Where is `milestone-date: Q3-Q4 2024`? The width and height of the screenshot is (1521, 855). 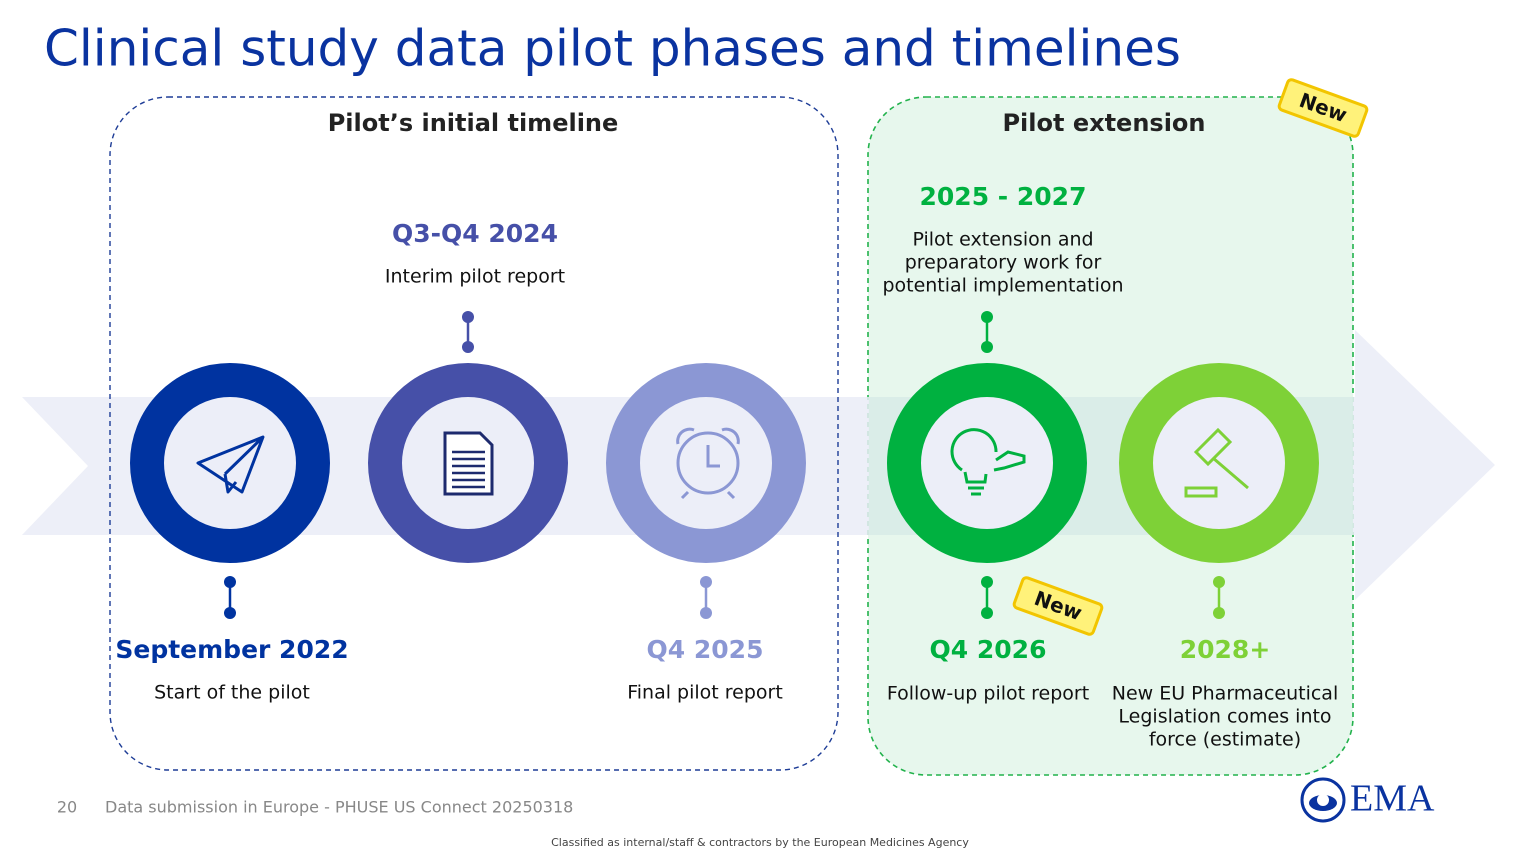
milestone-date: Q3-Q4 2024 is located at coordinates (475, 233).